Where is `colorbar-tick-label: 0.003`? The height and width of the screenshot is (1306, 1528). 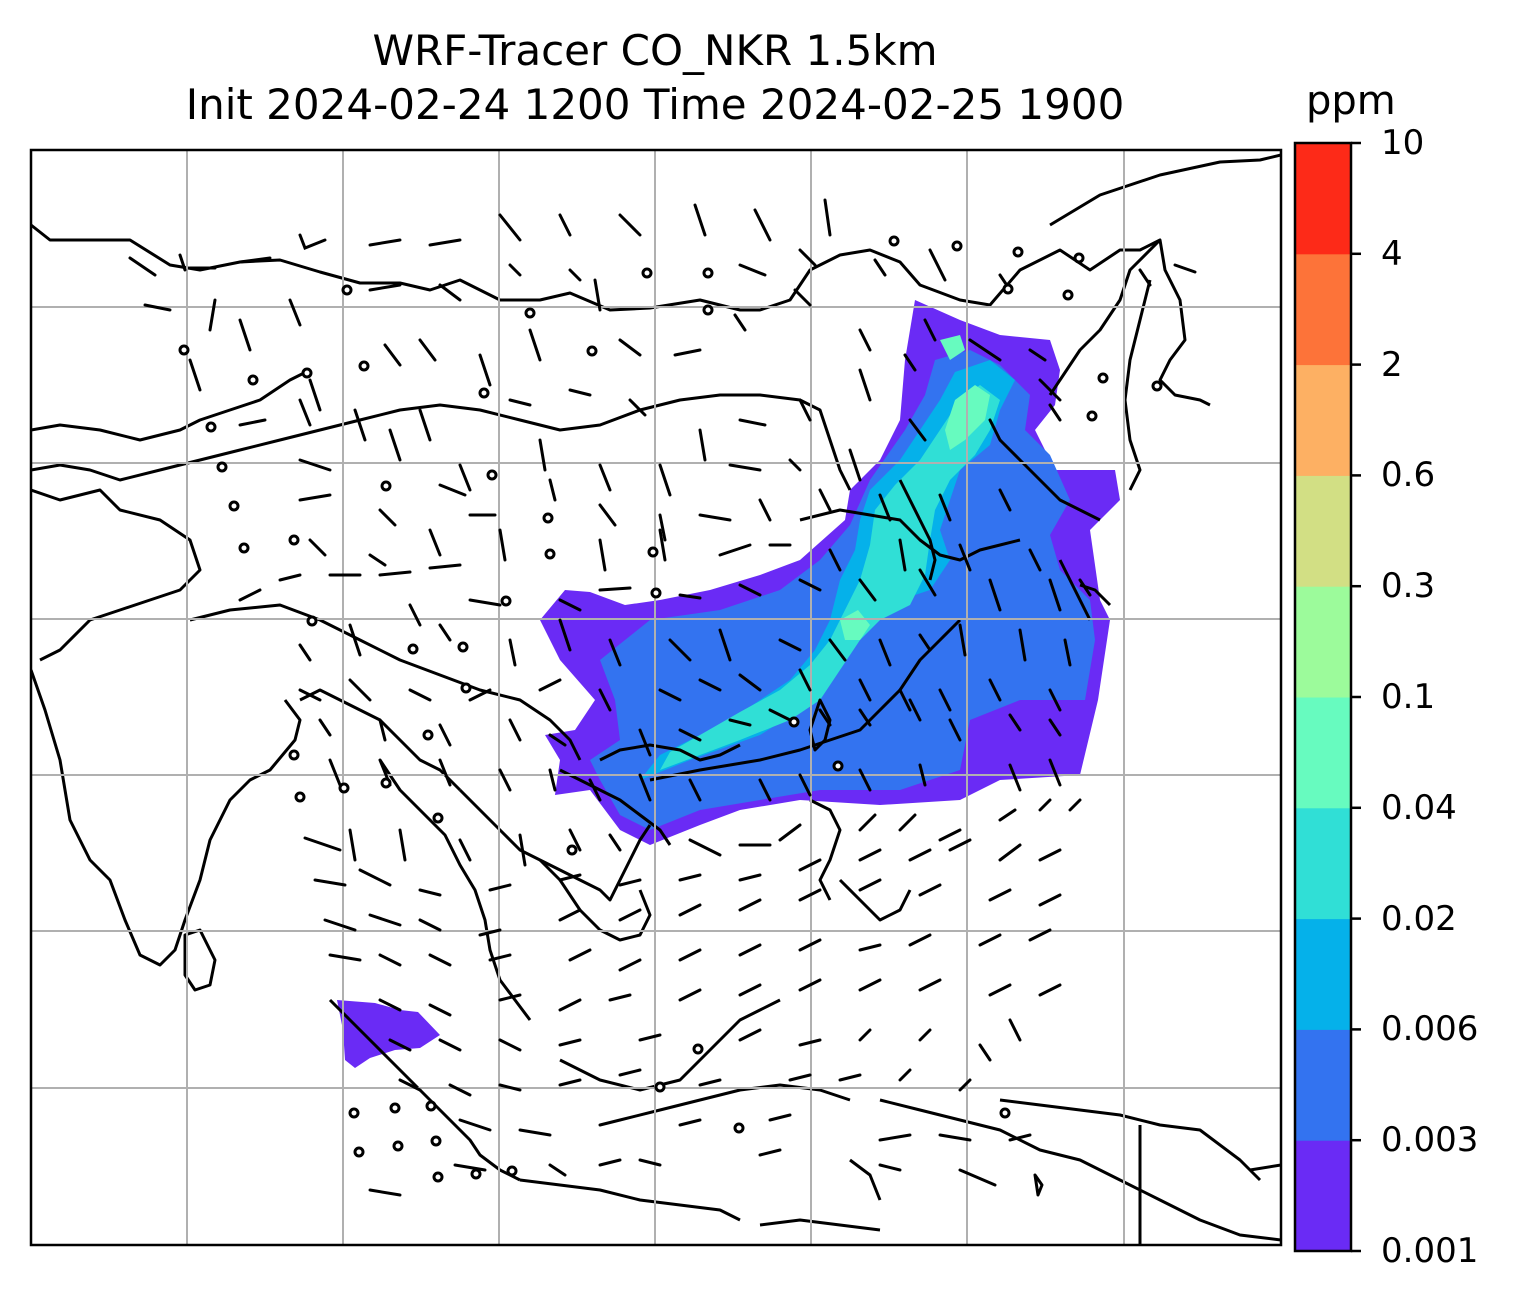
colorbar-tick-label: 0.003 is located at coordinates (1430, 1140).